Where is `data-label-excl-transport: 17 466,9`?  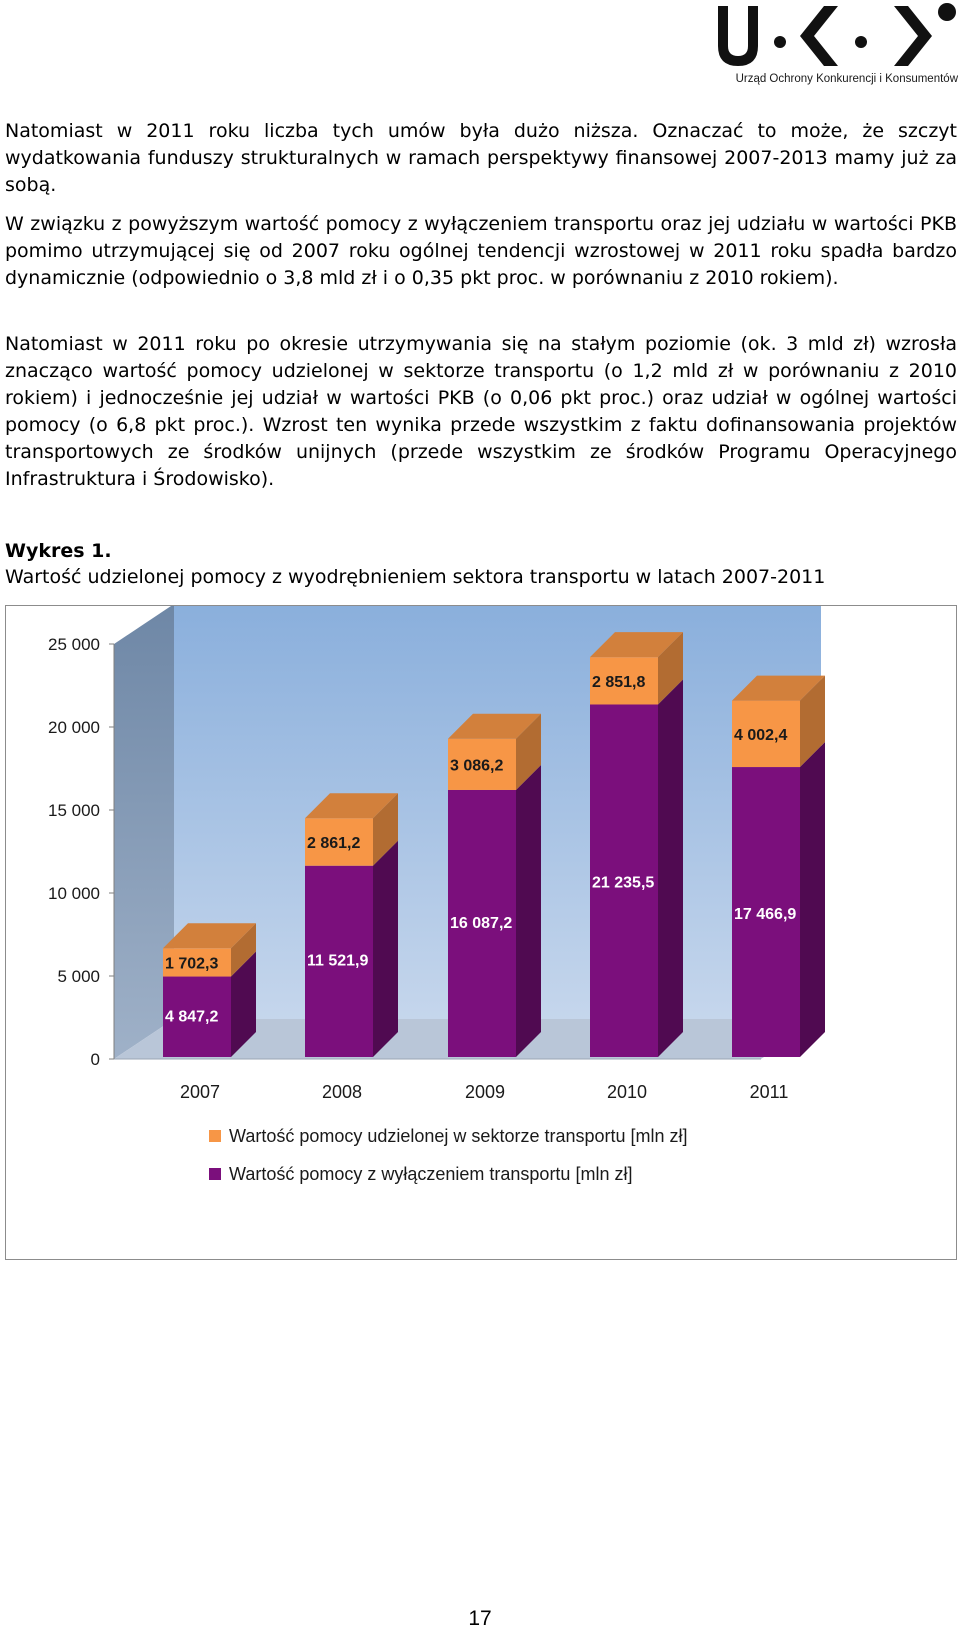 data-label-excl-transport: 17 466,9 is located at coordinates (765, 914).